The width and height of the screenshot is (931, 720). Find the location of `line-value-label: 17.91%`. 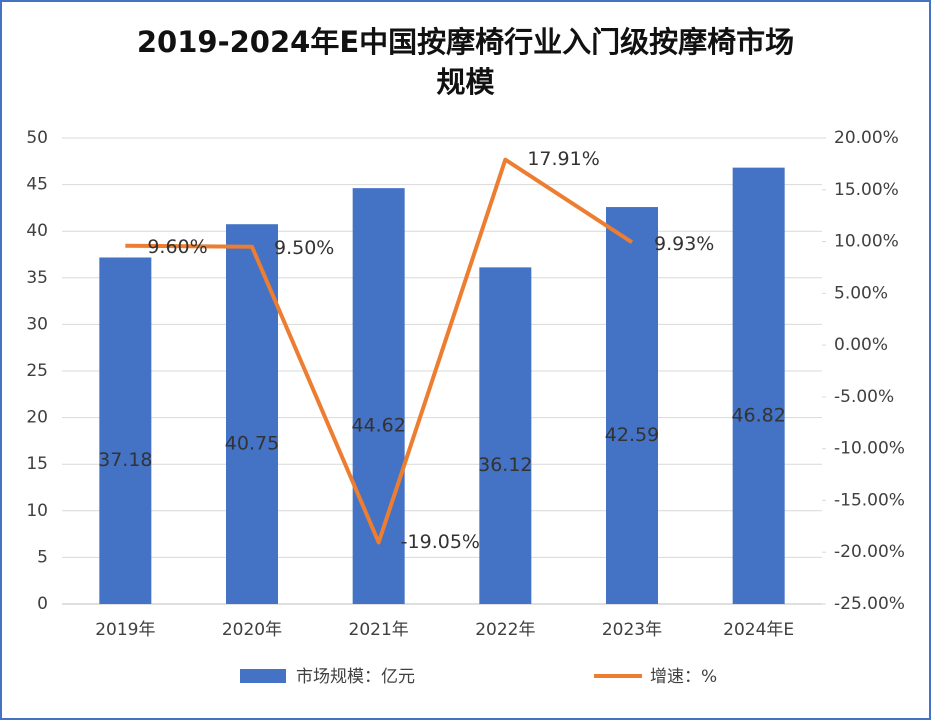

line-value-label: 17.91% is located at coordinates (563, 159).